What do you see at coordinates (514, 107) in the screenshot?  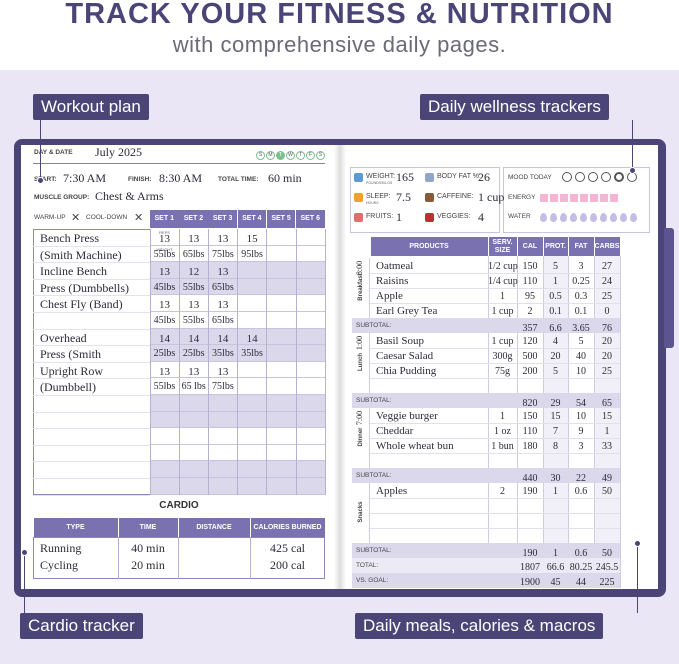 I see `callout: Daily wellness trackers` at bounding box center [514, 107].